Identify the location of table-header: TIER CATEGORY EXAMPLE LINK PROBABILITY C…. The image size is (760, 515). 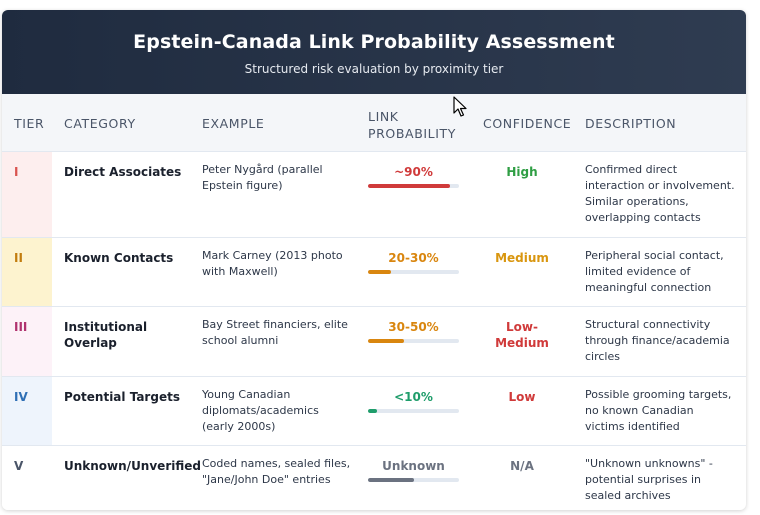
(374, 123).